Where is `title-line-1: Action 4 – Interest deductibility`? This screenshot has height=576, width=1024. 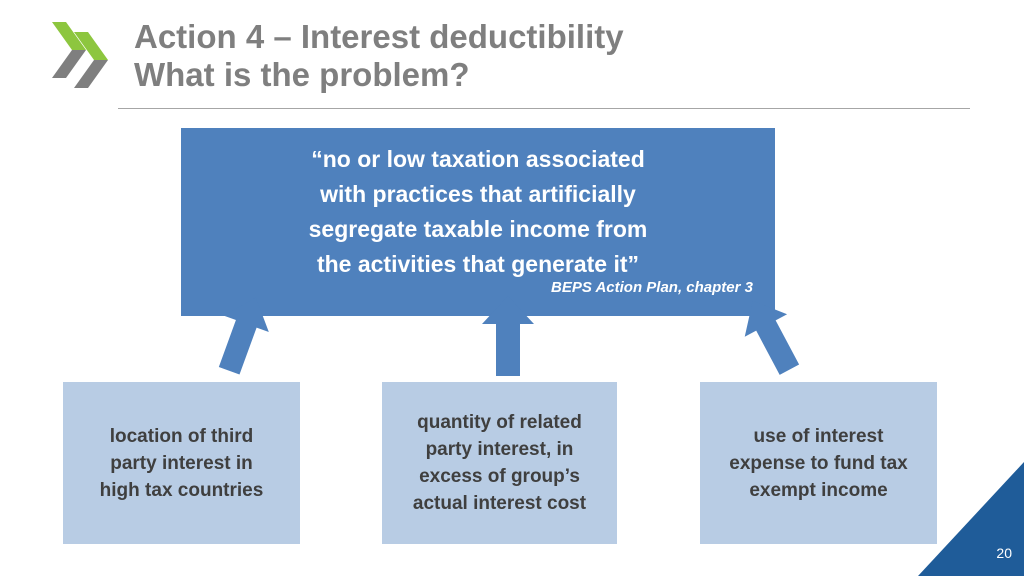
title-line-1: Action 4 – Interest deductibility is located at coordinates (379, 36).